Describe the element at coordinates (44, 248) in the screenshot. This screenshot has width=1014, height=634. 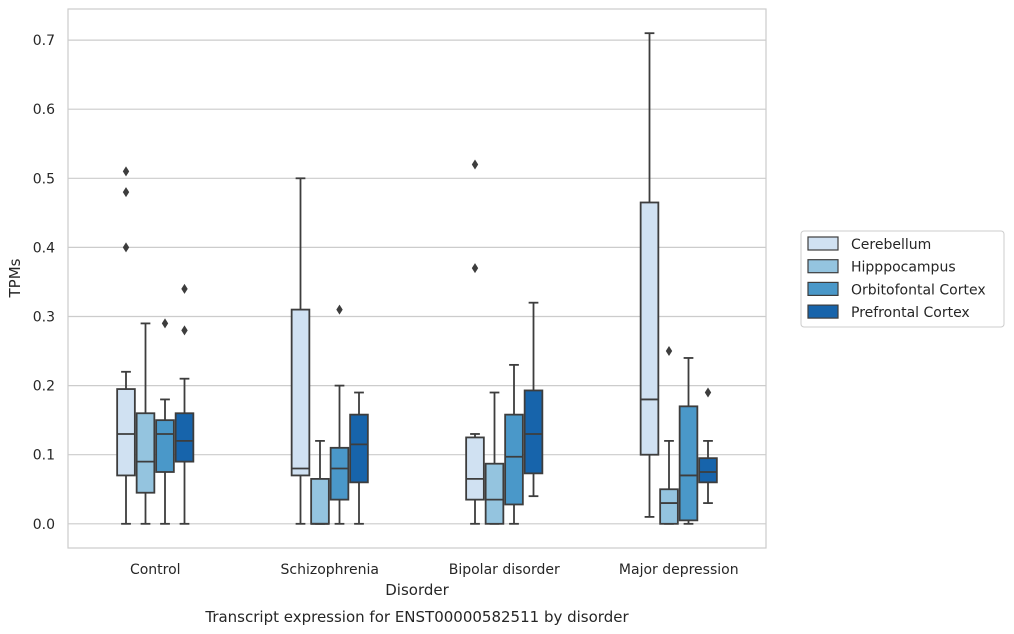
I see `y-tick-label: 0.4` at that location.